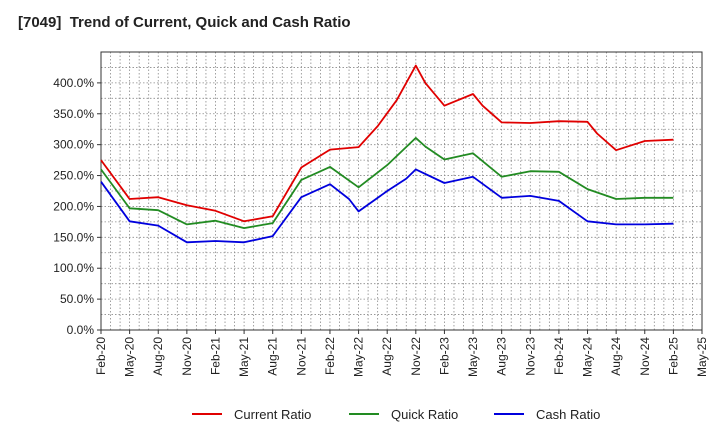 The height and width of the screenshot is (440, 720). Describe the element at coordinates (673, 356) in the screenshot. I see `x-tick-label: Feb-25` at that location.